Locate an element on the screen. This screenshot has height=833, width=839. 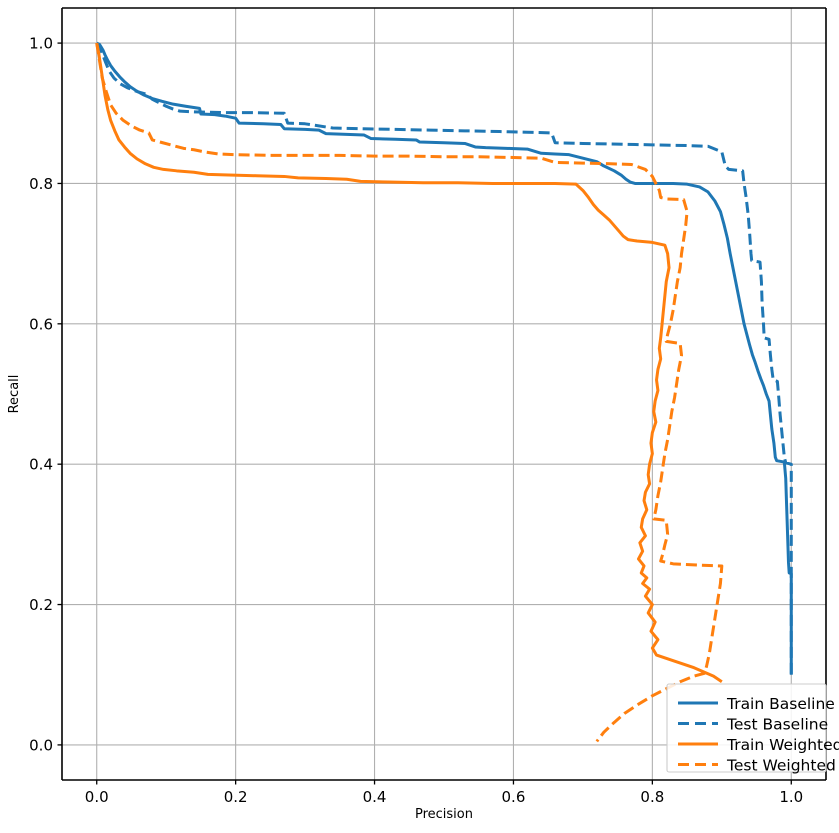
x-tick-label: 1.0 is located at coordinates (791, 797).